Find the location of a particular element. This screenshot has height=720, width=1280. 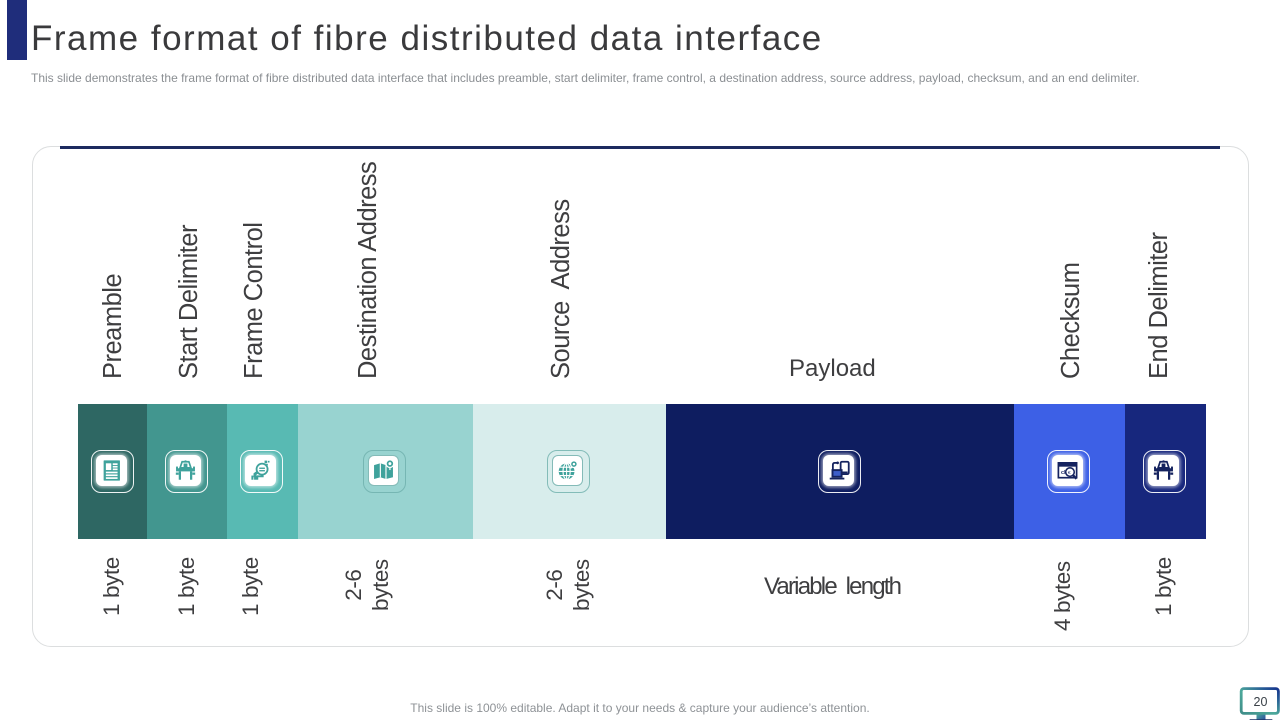

svg-text: 20 is located at coordinates (1261, 702).